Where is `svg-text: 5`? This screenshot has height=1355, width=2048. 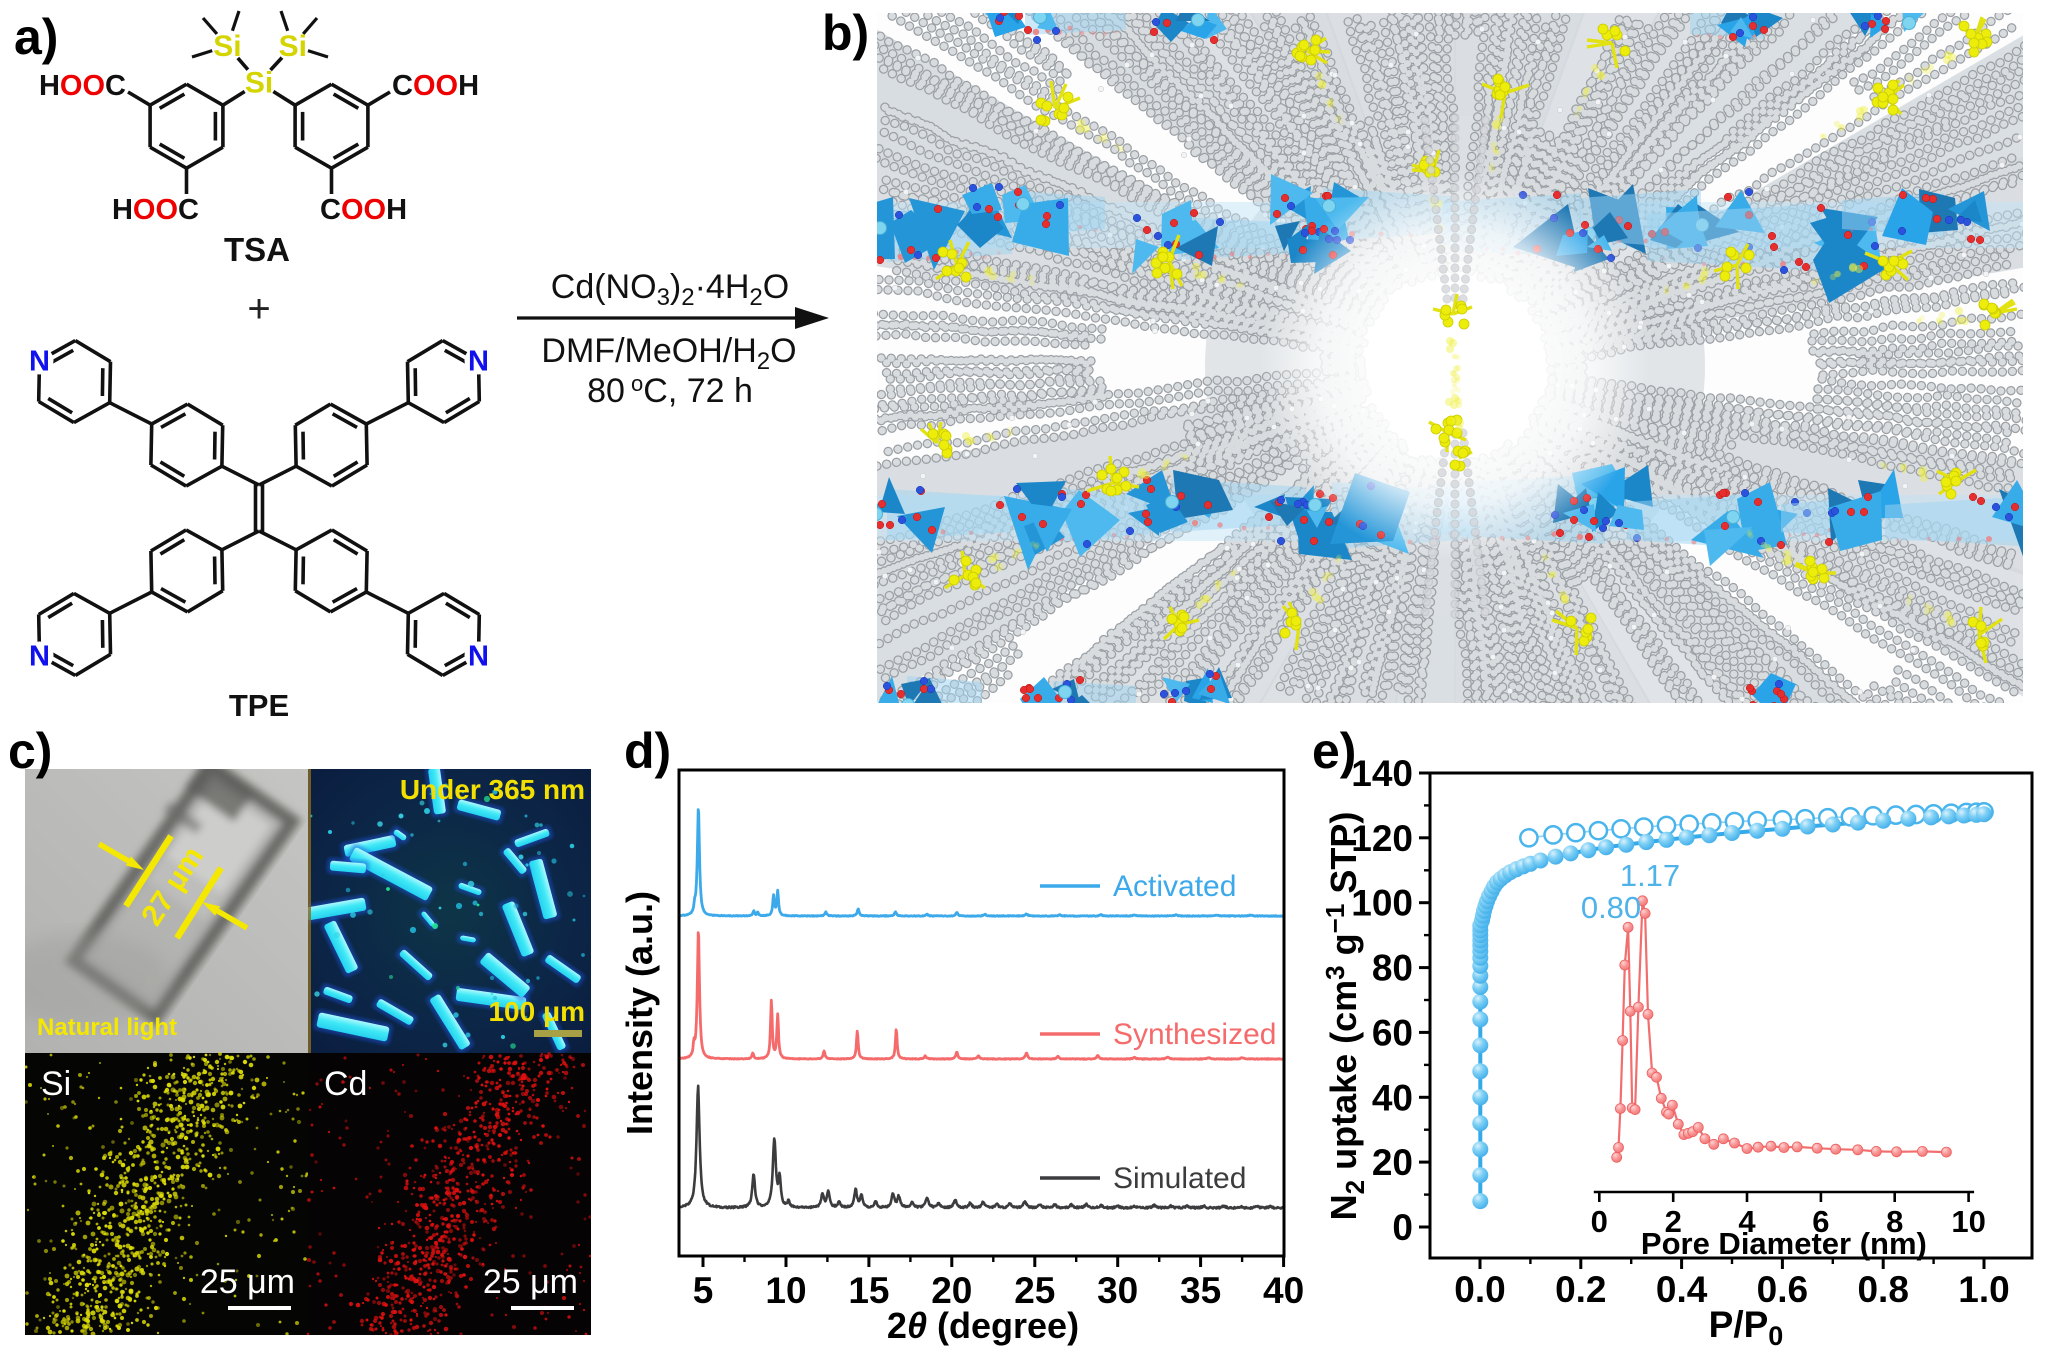 svg-text: 5 is located at coordinates (703, 1290).